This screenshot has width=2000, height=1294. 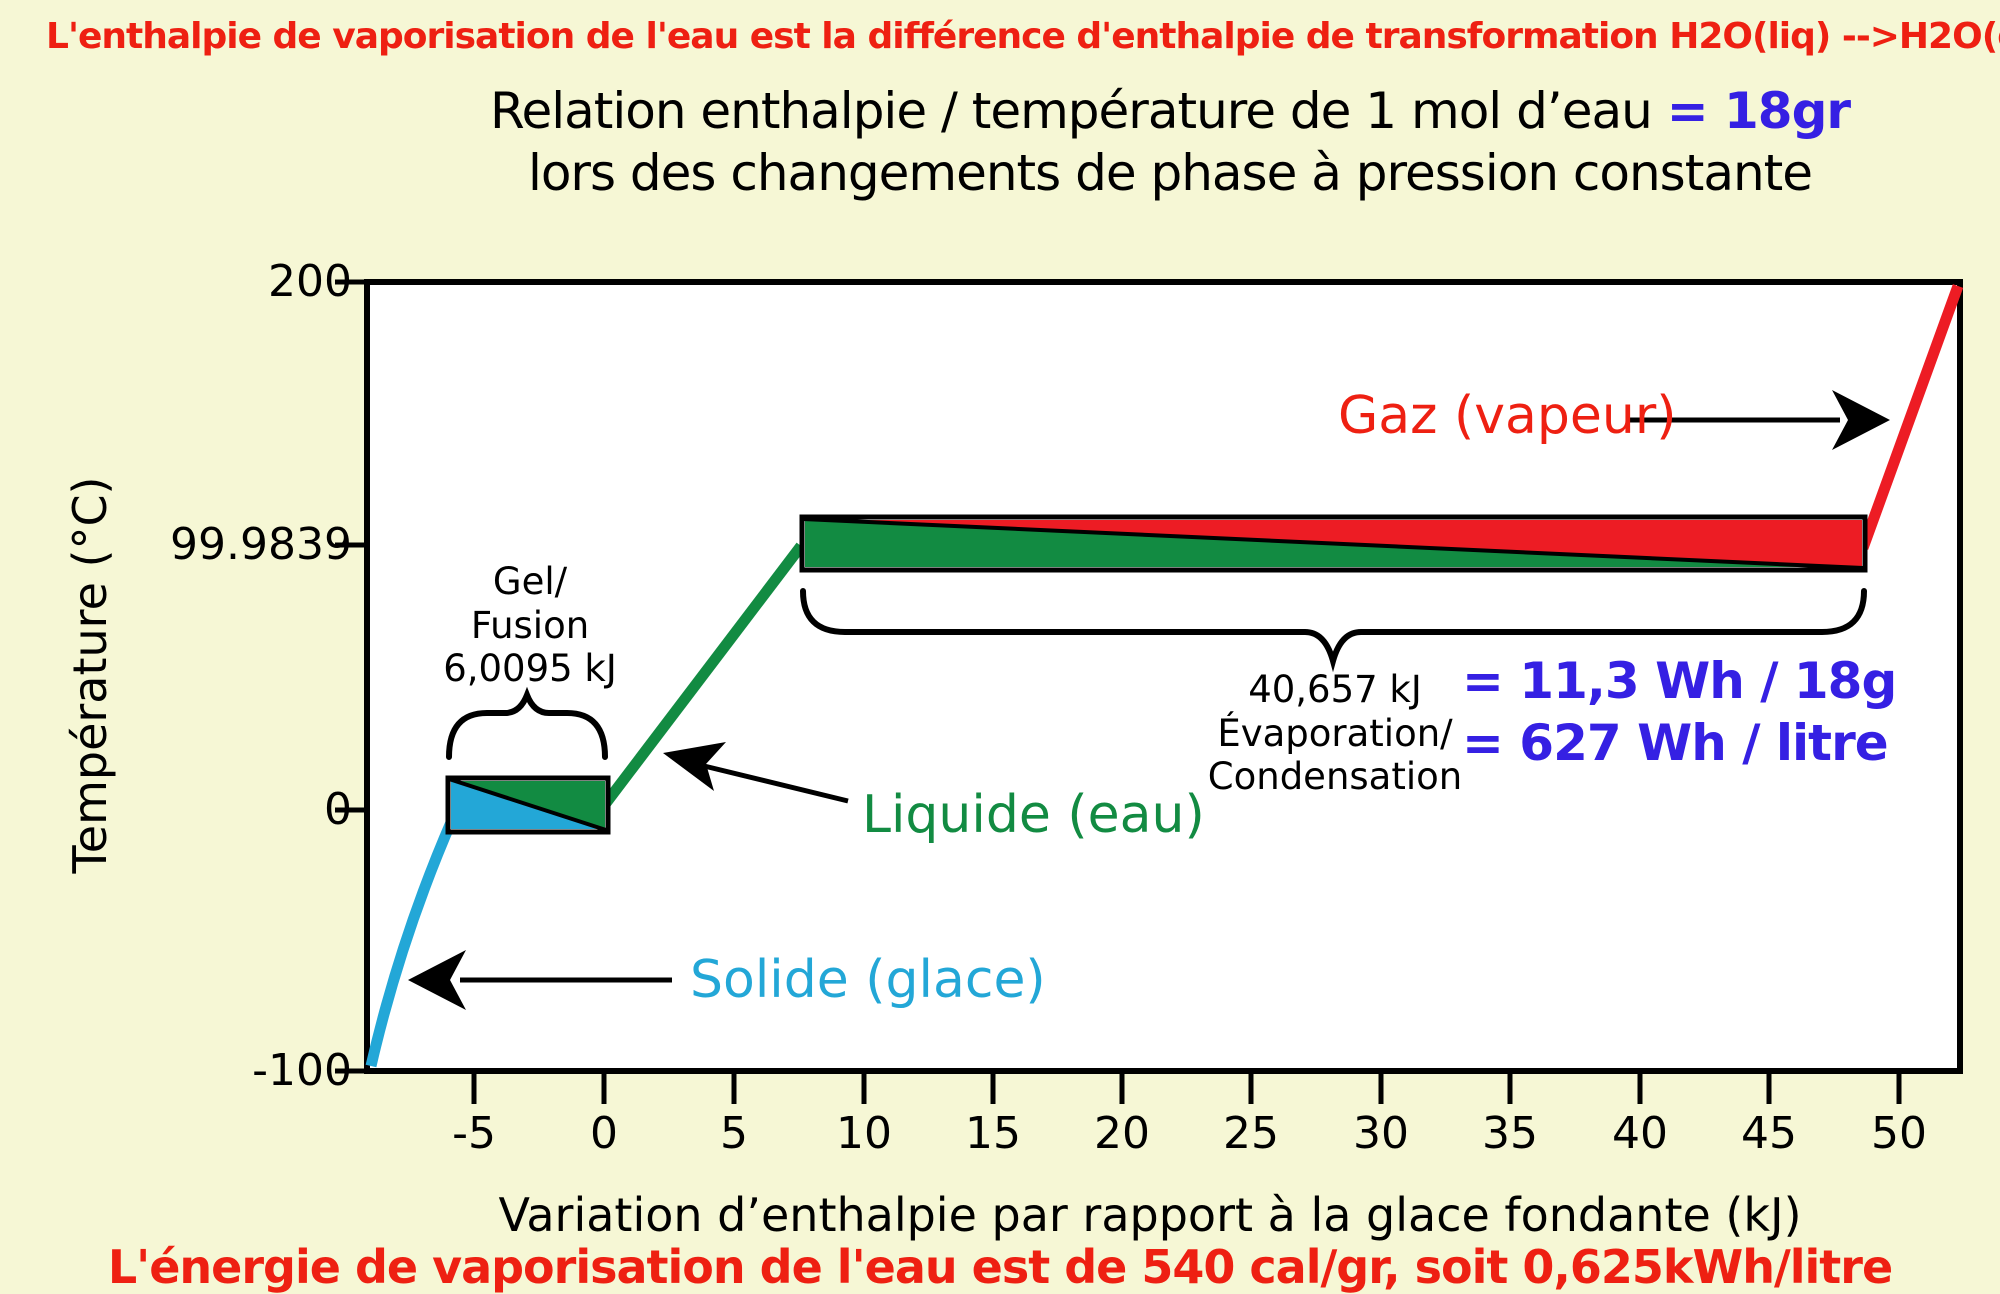 What do you see at coordinates (530, 581) in the screenshot?
I see `fusion-annotation-line1: Gel/` at bounding box center [530, 581].